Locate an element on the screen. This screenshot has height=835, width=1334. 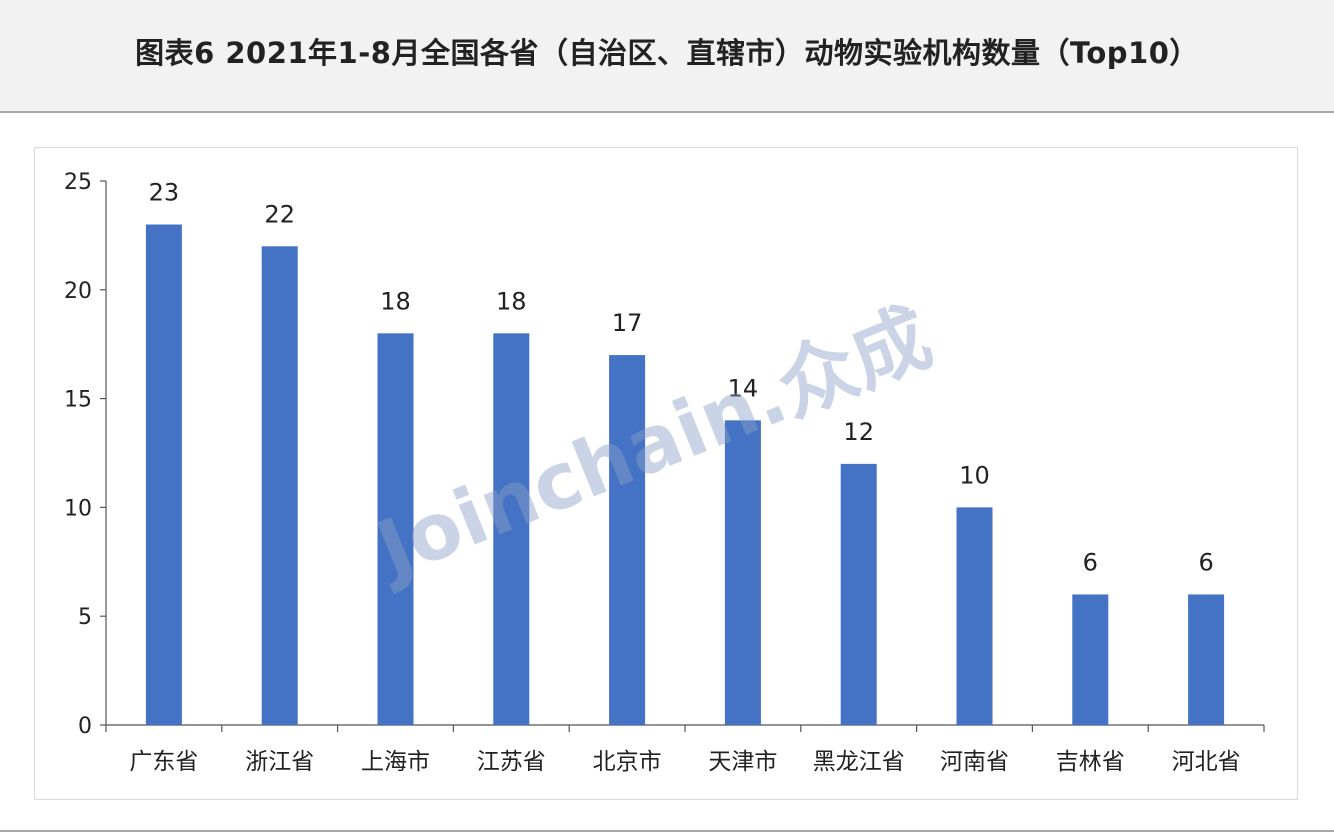
x-tick-label: 河南省 is located at coordinates (974, 762).